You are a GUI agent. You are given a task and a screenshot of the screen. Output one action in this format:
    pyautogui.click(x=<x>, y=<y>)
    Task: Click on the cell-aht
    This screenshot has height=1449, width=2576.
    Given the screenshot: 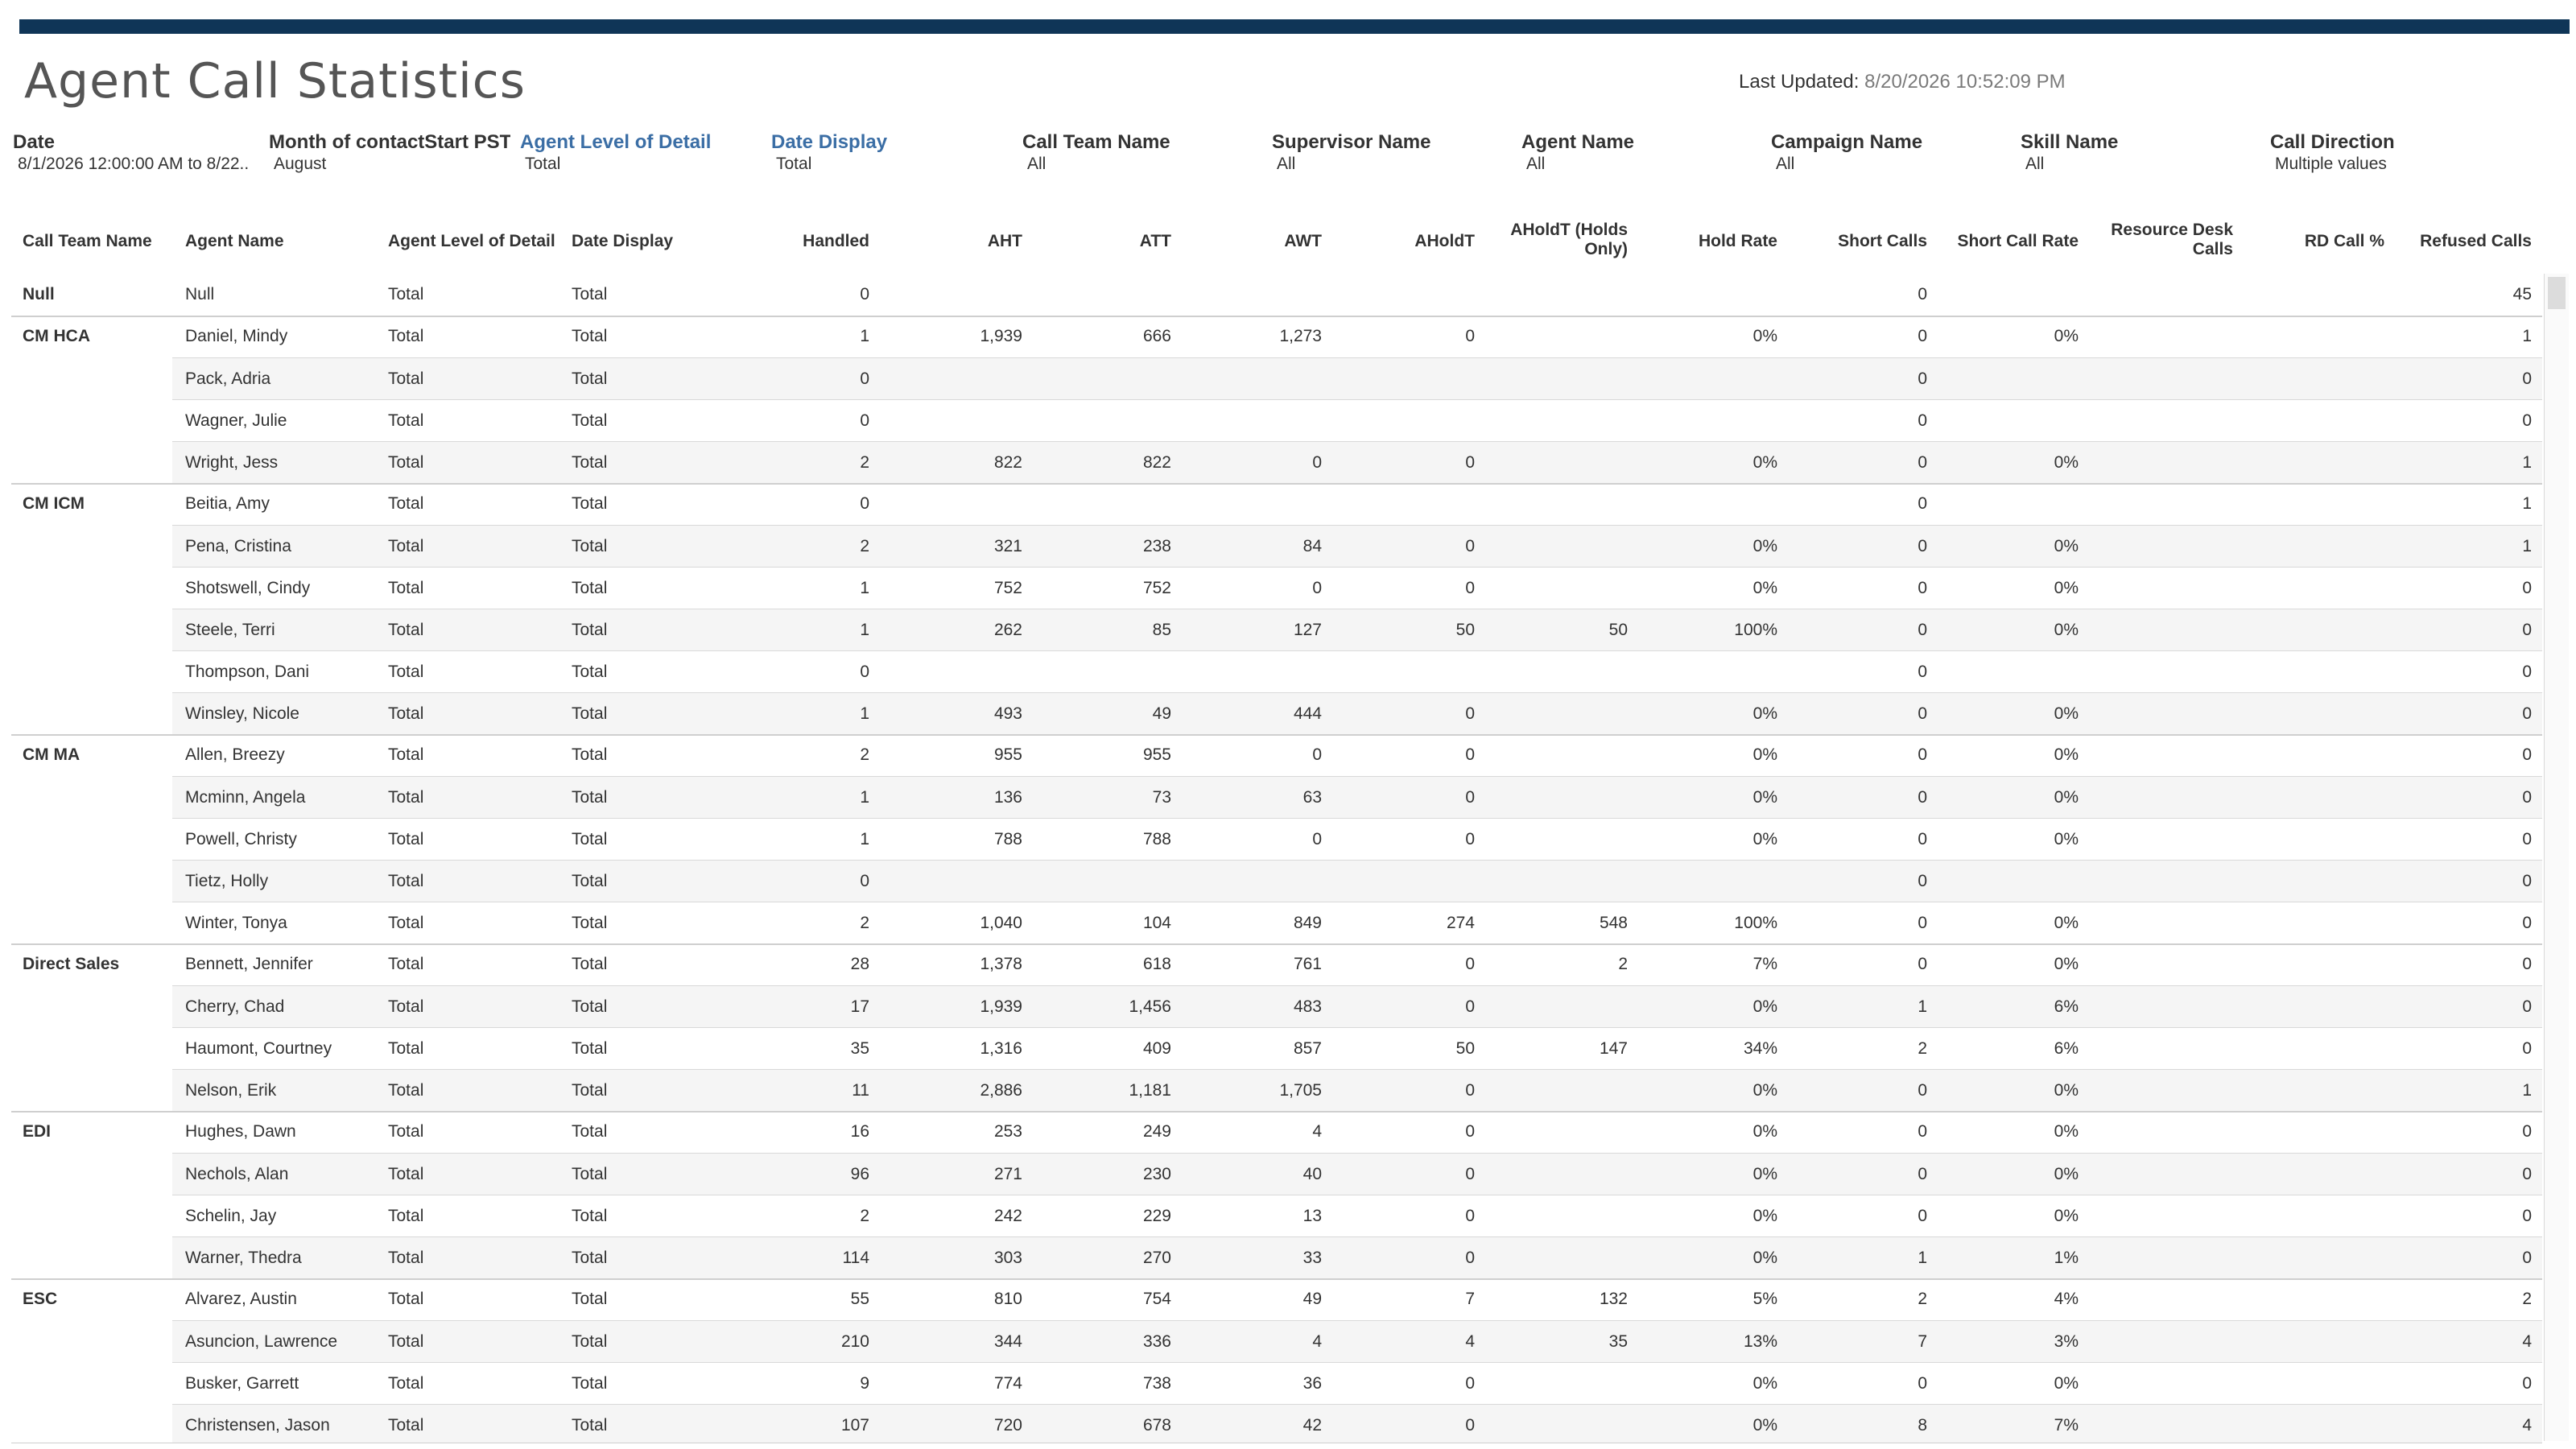 What is the action you would take?
    pyautogui.click(x=949, y=504)
    